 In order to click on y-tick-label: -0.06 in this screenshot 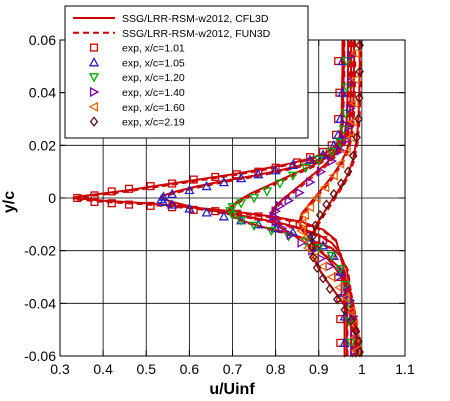, I will do `click(40, 356)`.